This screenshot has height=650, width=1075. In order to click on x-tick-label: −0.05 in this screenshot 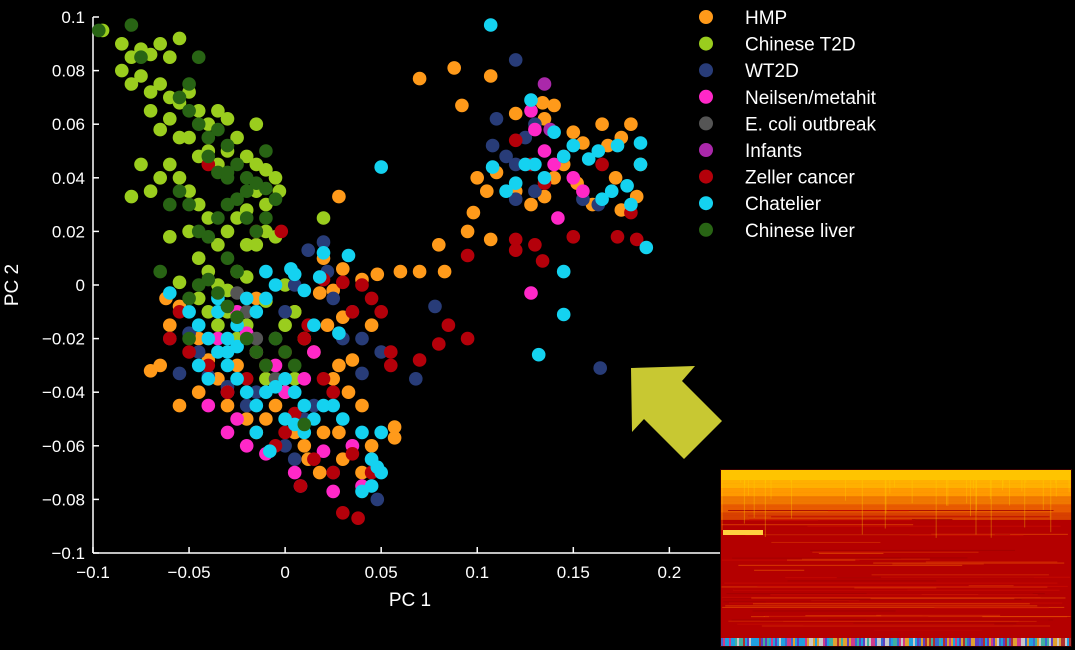, I will do `click(189, 572)`.